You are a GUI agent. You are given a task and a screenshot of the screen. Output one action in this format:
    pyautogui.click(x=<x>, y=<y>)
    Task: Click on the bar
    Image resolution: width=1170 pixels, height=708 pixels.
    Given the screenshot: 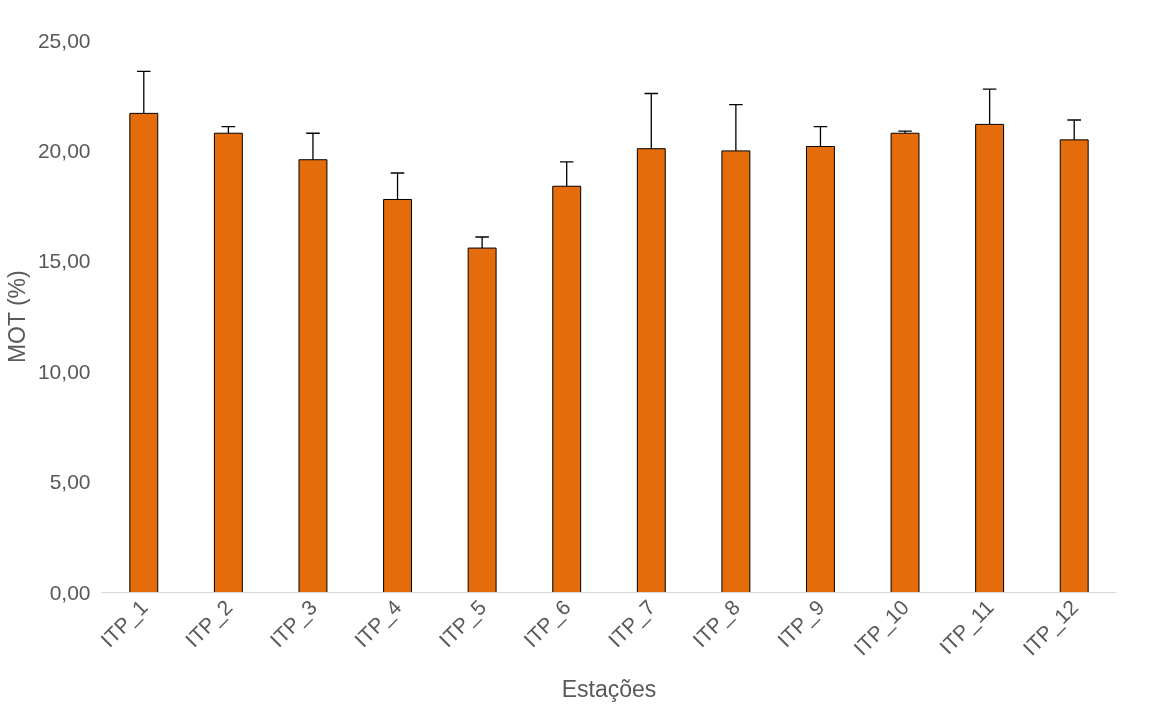 What is the action you would take?
    pyautogui.click(x=905, y=362)
    